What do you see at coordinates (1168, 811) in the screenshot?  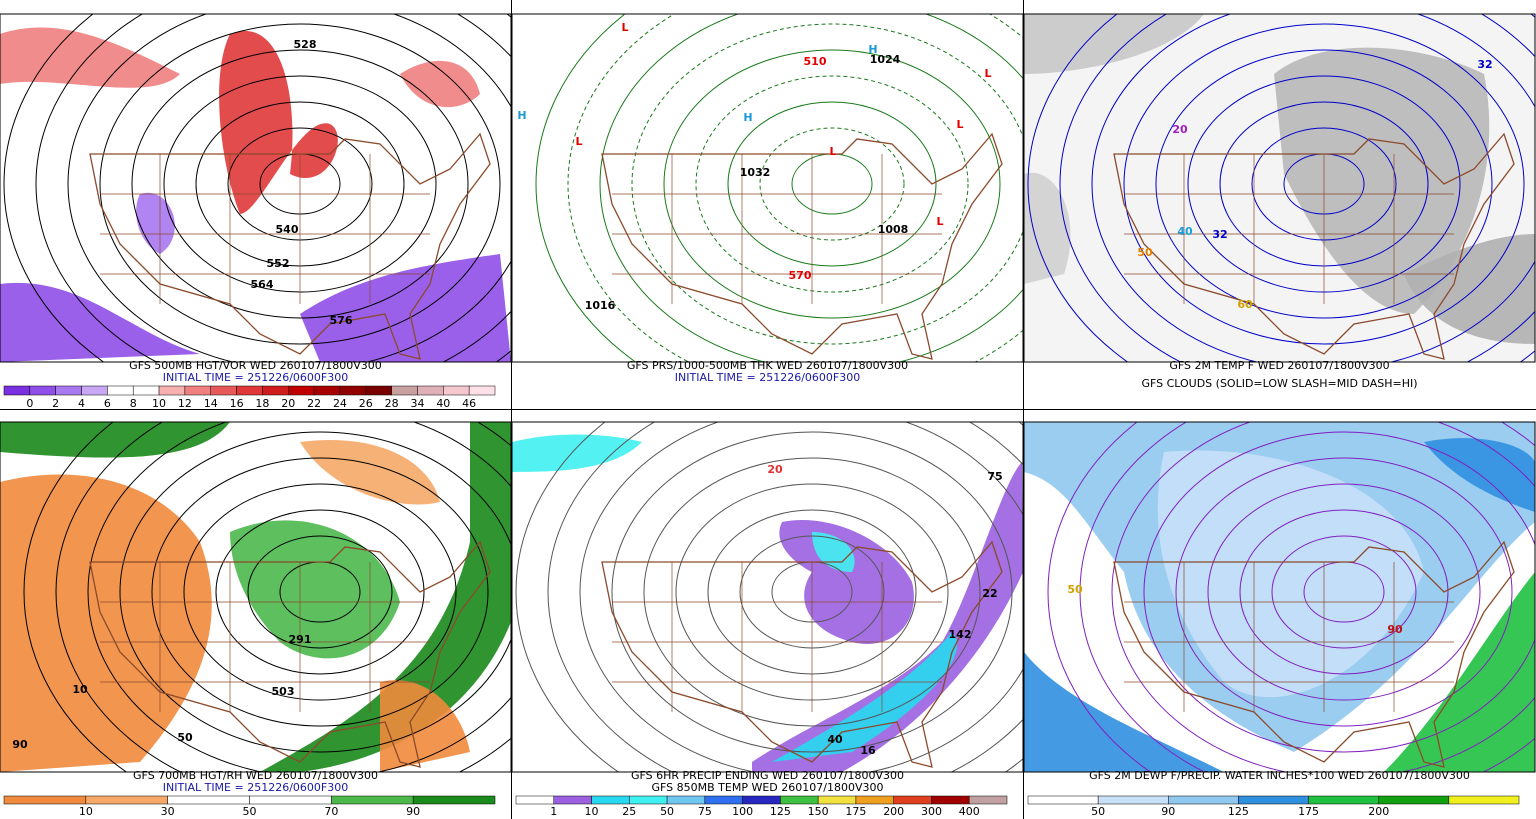 I see `colorbar-label: 90` at bounding box center [1168, 811].